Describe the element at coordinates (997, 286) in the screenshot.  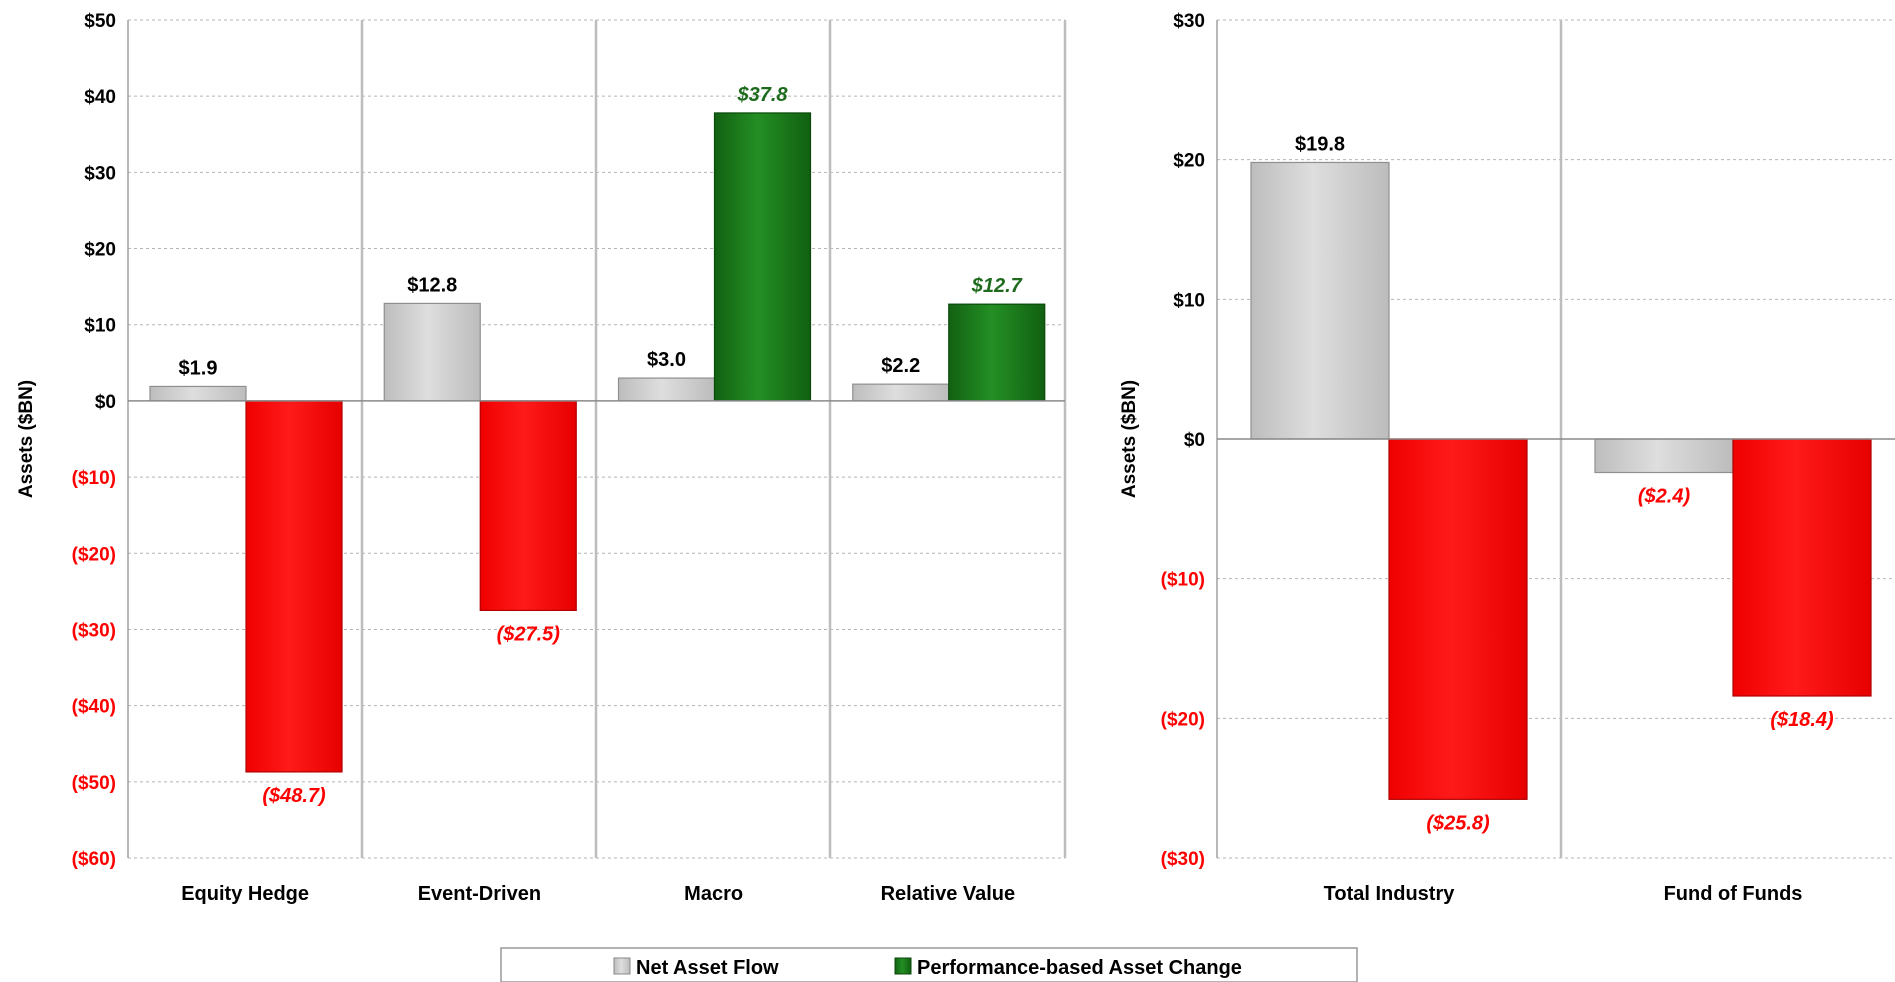
I see `data-label: $12.7` at that location.